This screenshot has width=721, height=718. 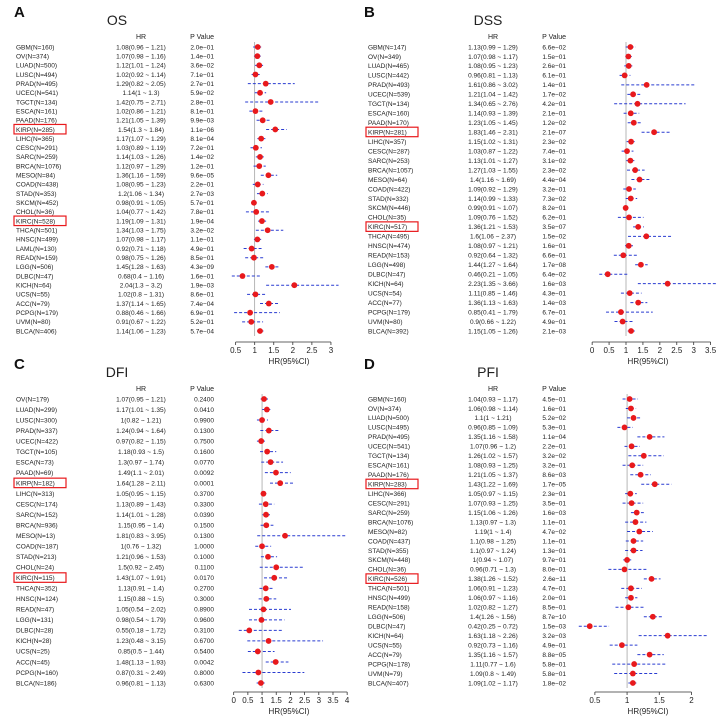 I want to click on p-value: 1.8e−02, so click(x=554, y=683).